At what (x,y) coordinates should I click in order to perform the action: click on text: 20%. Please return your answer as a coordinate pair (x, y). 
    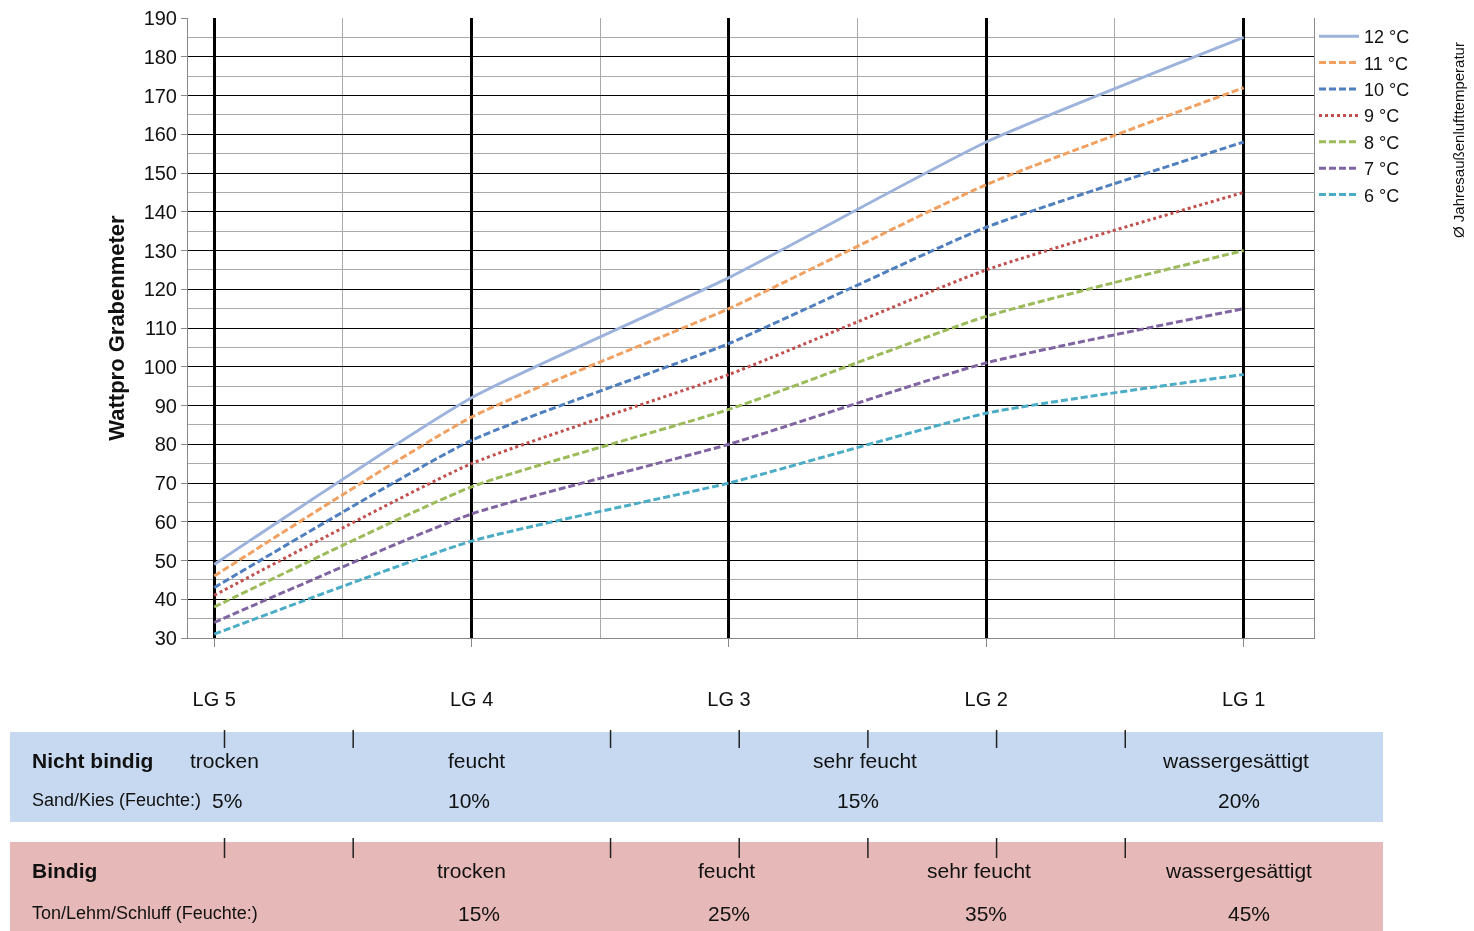
    Looking at the image, I should click on (1239, 800).